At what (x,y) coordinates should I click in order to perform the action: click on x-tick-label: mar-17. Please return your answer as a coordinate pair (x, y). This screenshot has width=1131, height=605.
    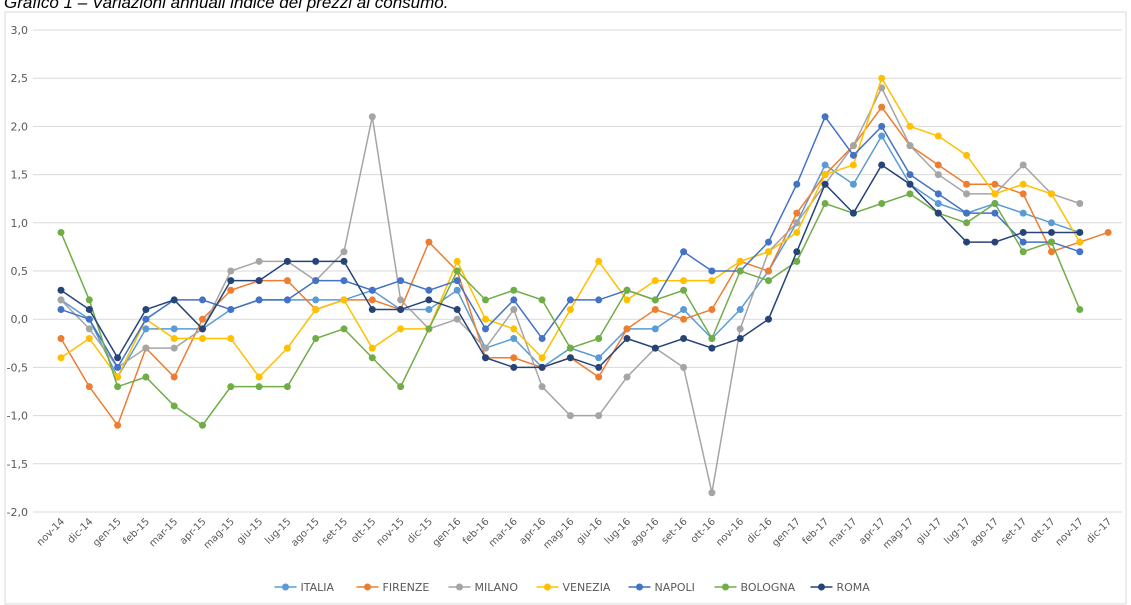
    Looking at the image, I should click on (843, 532).